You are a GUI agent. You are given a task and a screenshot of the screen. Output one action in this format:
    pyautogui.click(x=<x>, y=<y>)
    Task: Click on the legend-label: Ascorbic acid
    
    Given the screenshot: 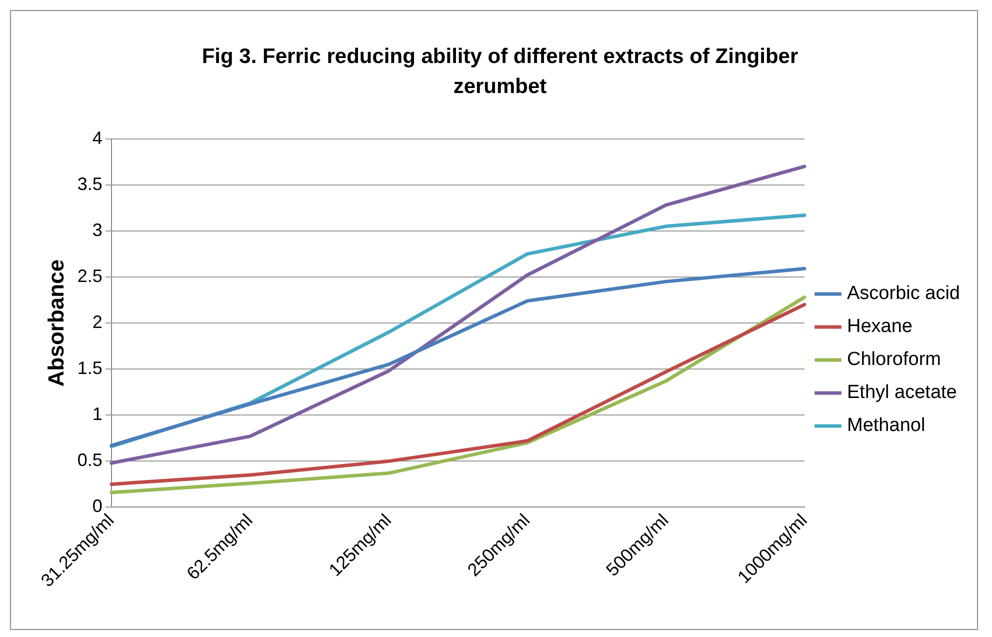 What is the action you would take?
    pyautogui.click(x=903, y=293)
    